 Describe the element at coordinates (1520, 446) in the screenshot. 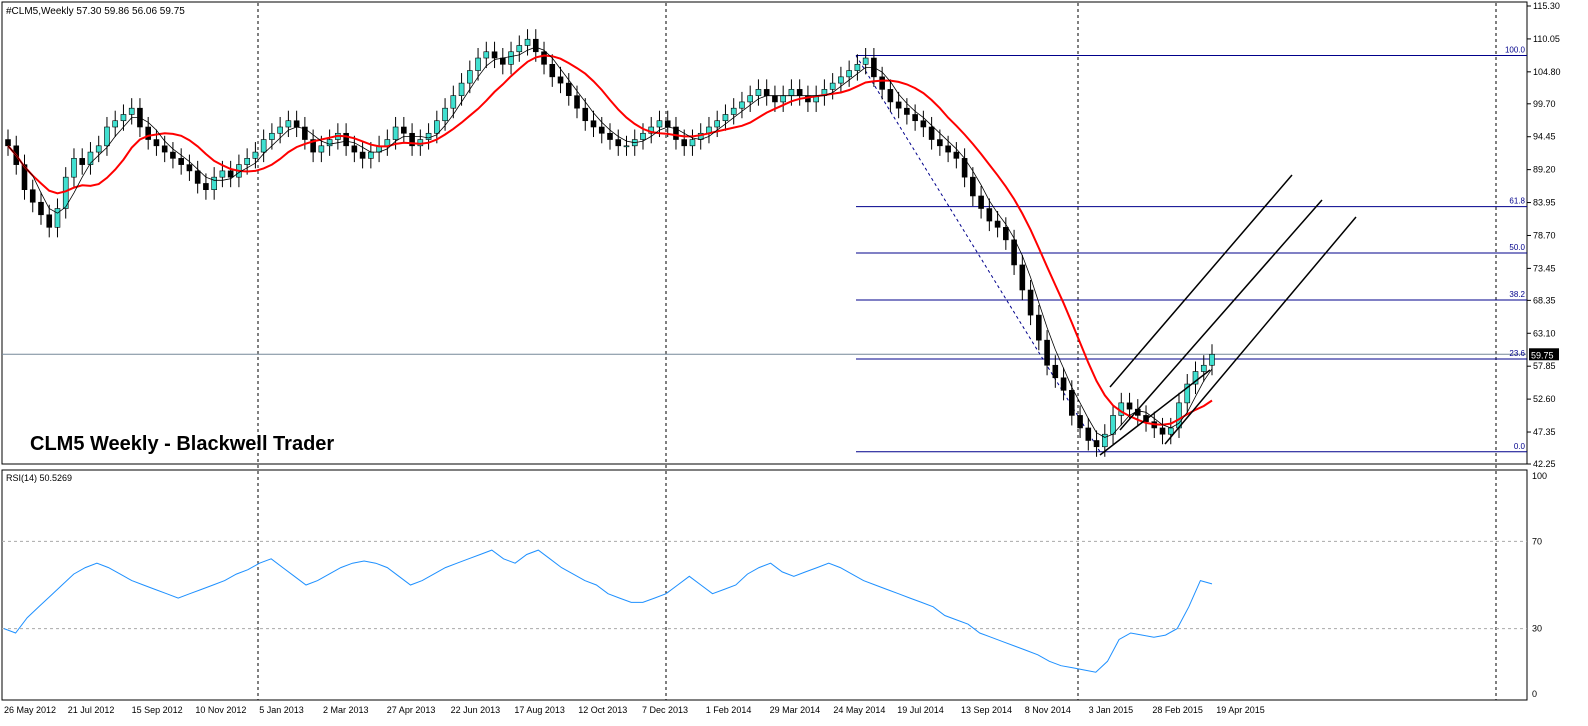

I see `fib-label: 0.0` at that location.